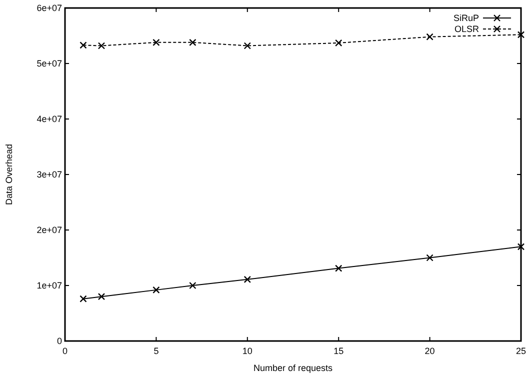 This screenshot has width=529, height=377. Describe the element at coordinates (49, 230) in the screenshot. I see `y-tick-label: 2e+07` at that location.